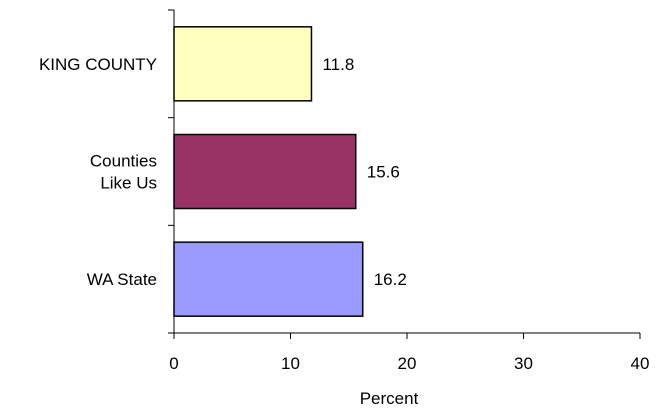 The image size is (656, 413). I want to click on category-label: WA State, so click(122, 279).